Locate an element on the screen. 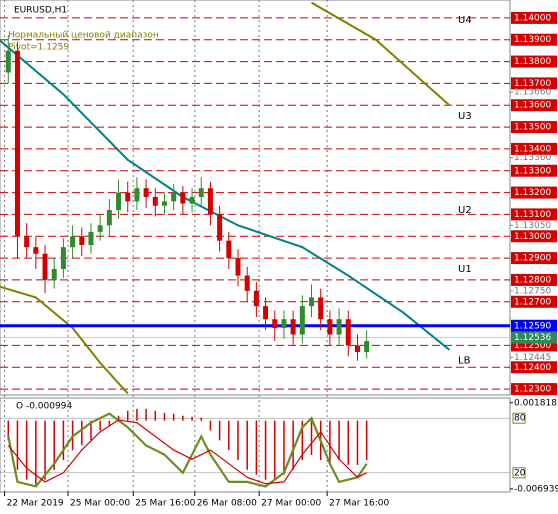 The image size is (558, 514). level-label: U4 is located at coordinates (465, 20).